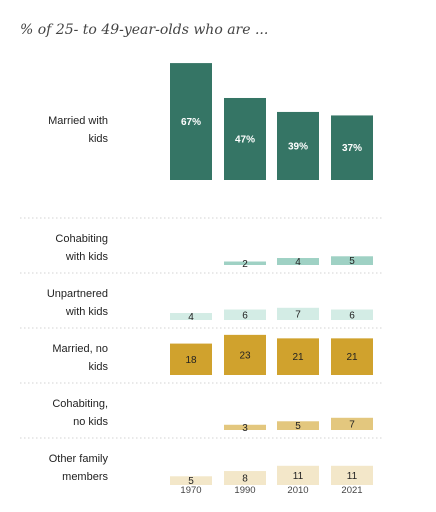 This screenshot has height=512, width=436. I want to click on bar-married-no-kids-1990, so click(245, 354).